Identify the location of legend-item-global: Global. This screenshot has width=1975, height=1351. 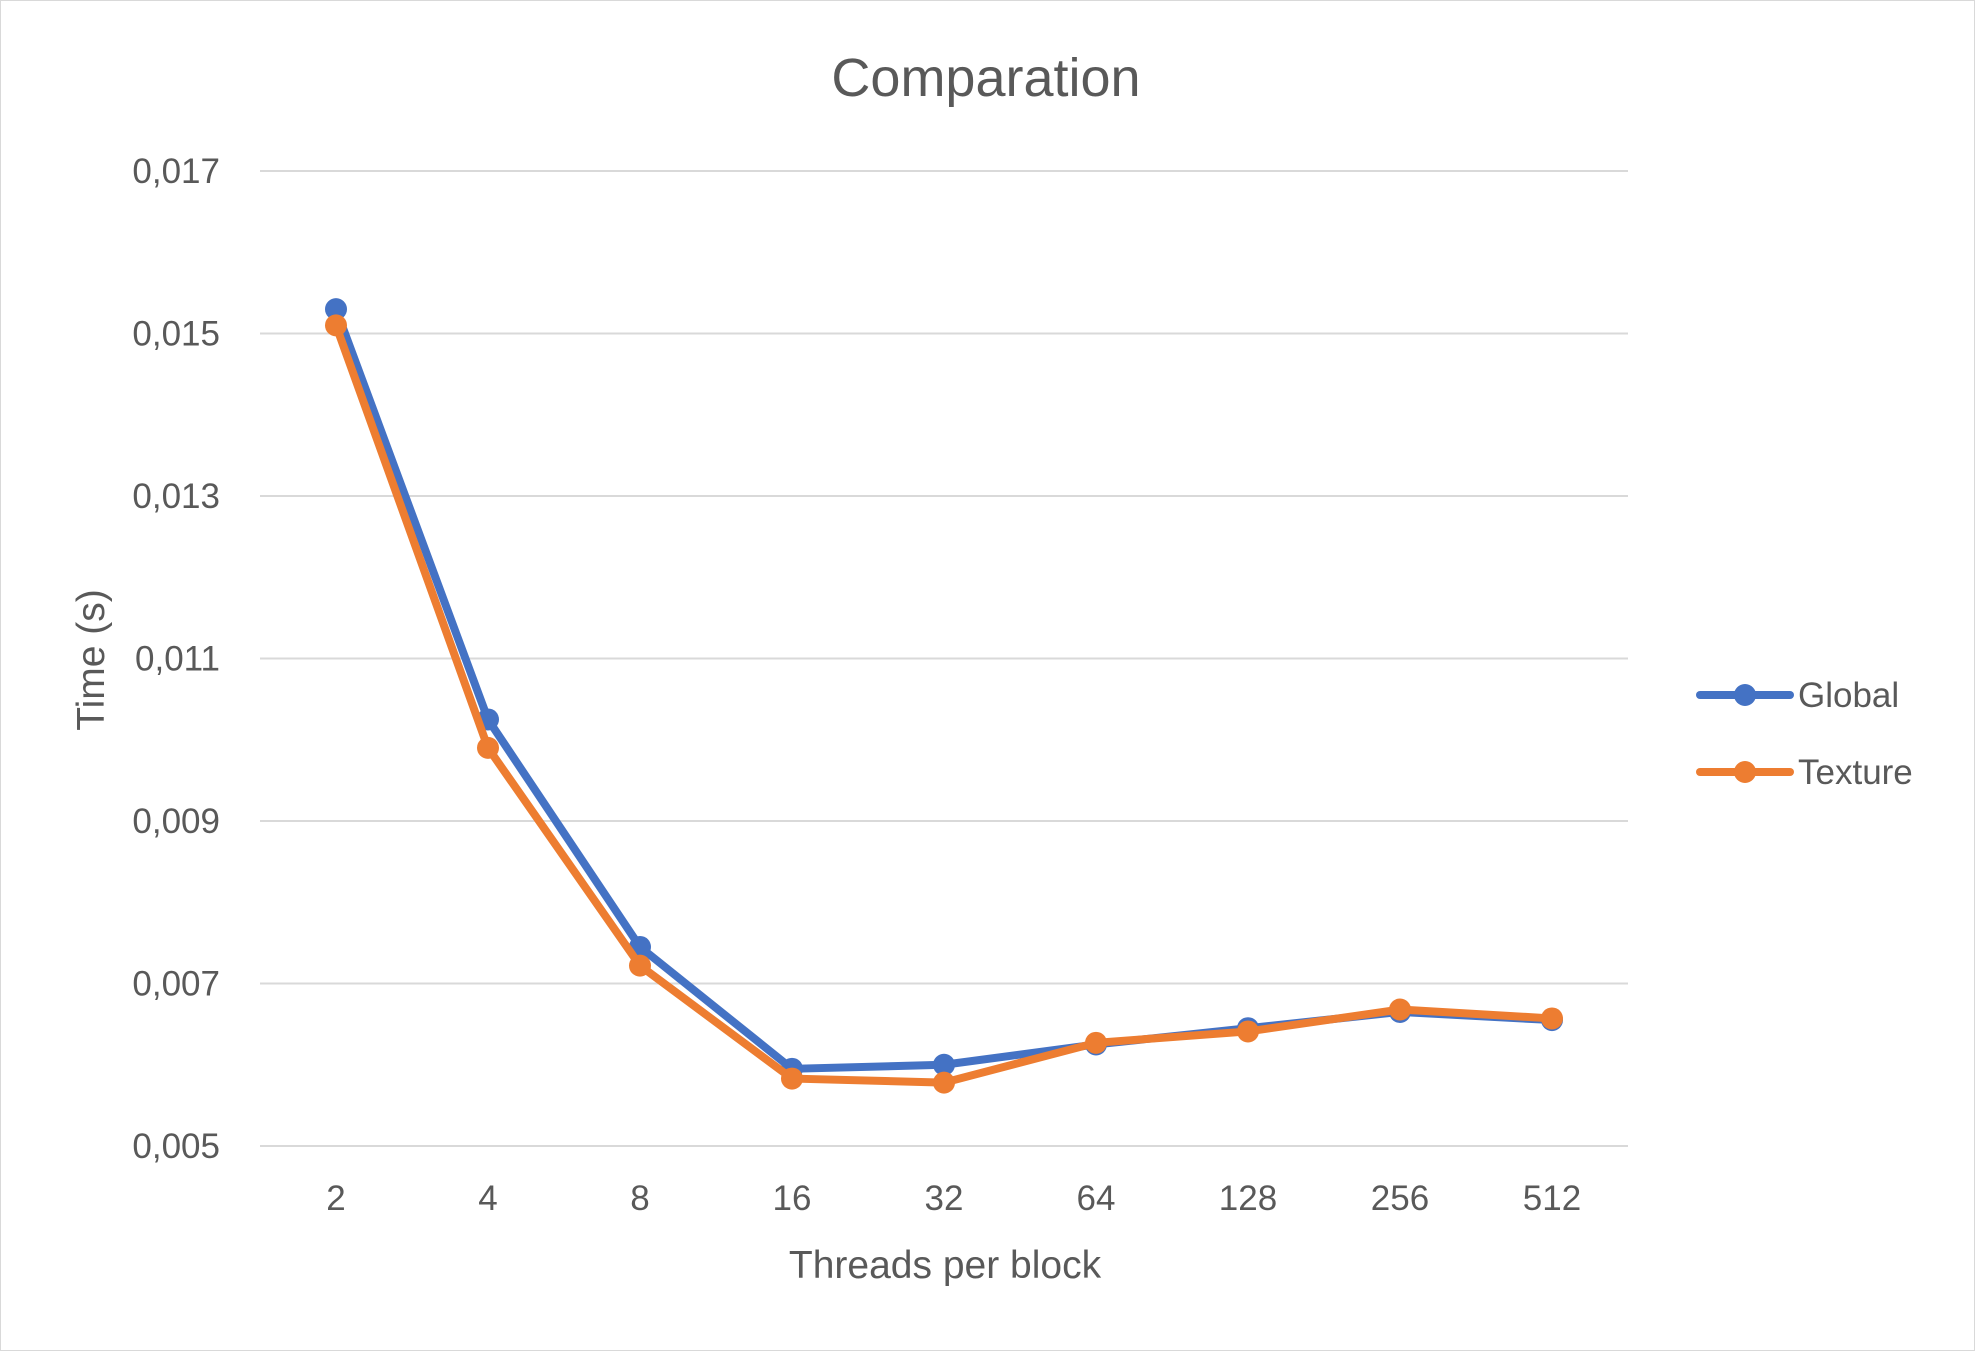
(1797, 695).